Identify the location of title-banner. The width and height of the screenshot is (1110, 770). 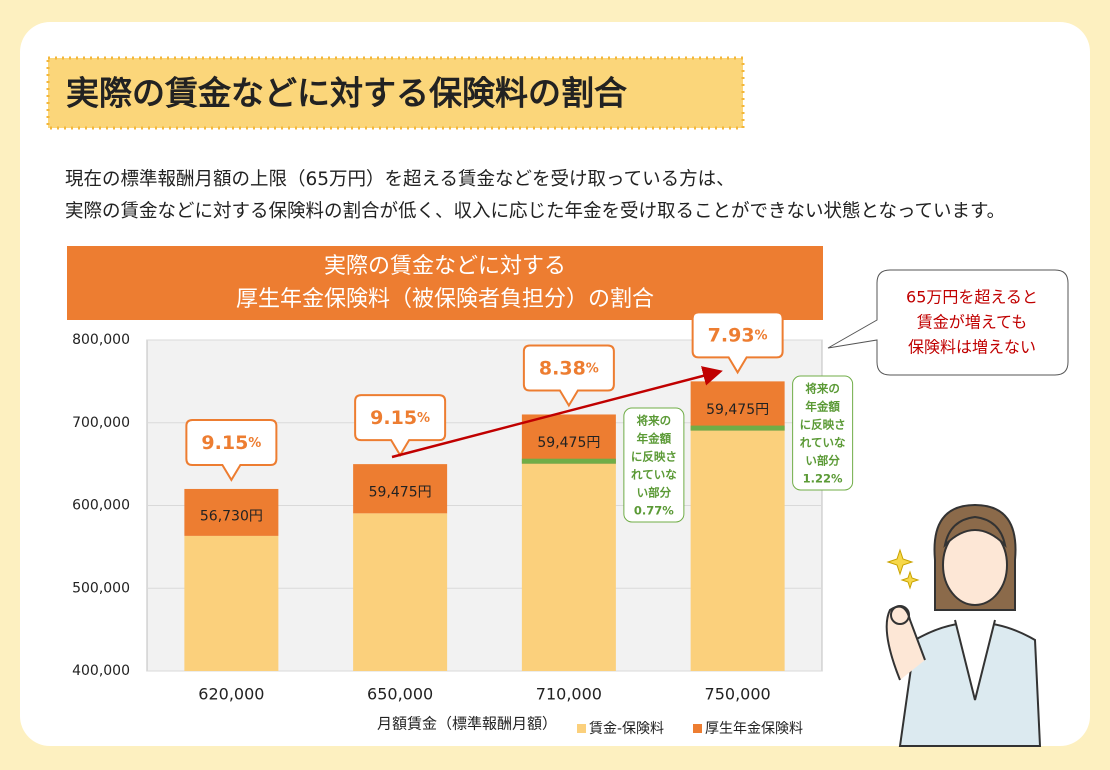
(395, 93).